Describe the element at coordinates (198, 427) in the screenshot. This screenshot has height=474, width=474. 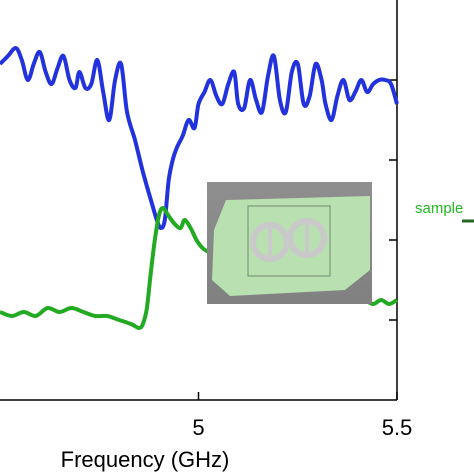
I see `x-tick-label-0: 5` at that location.